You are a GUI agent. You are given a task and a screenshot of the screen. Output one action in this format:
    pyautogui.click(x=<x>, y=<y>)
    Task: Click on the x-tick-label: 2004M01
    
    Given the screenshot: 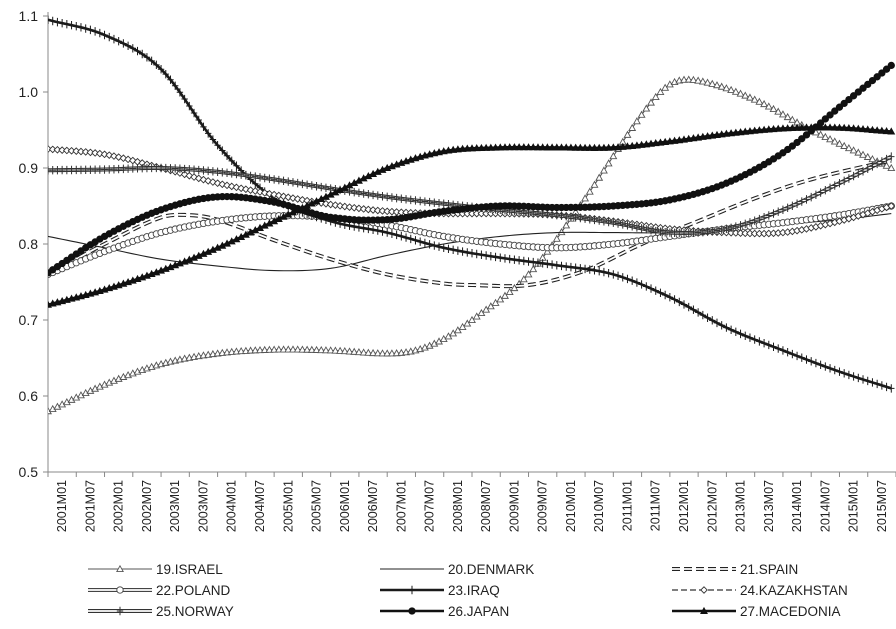 What is the action you would take?
    pyautogui.click(x=232, y=506)
    